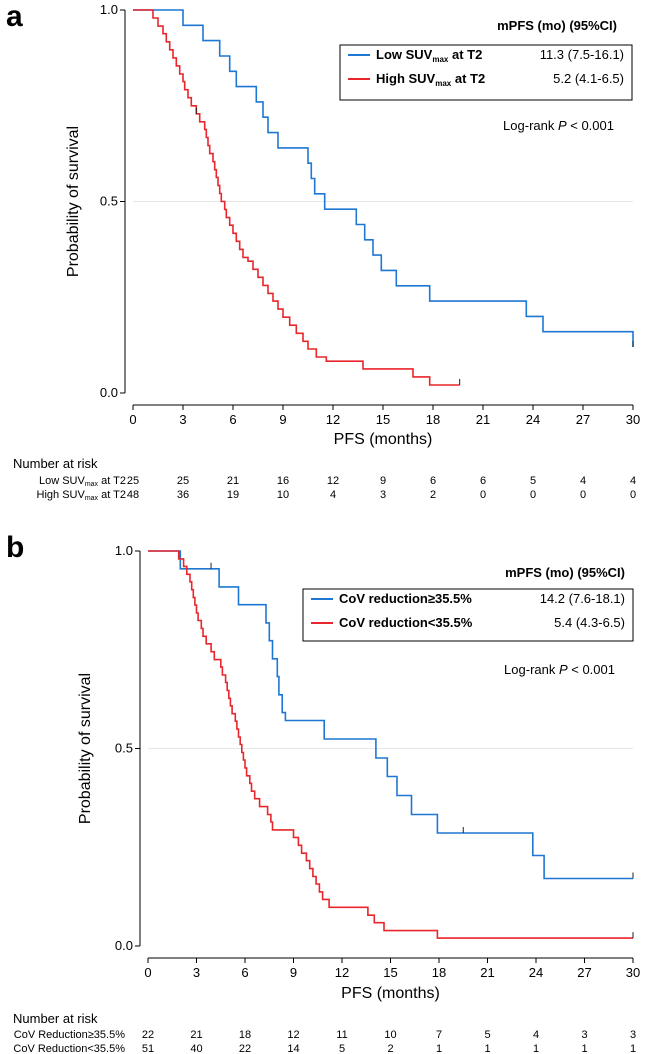 Image resolution: width=645 pixels, height=1054 pixels. I want to click on risk-row-label: CoV Reduction≥35.5%, so click(69, 1035).